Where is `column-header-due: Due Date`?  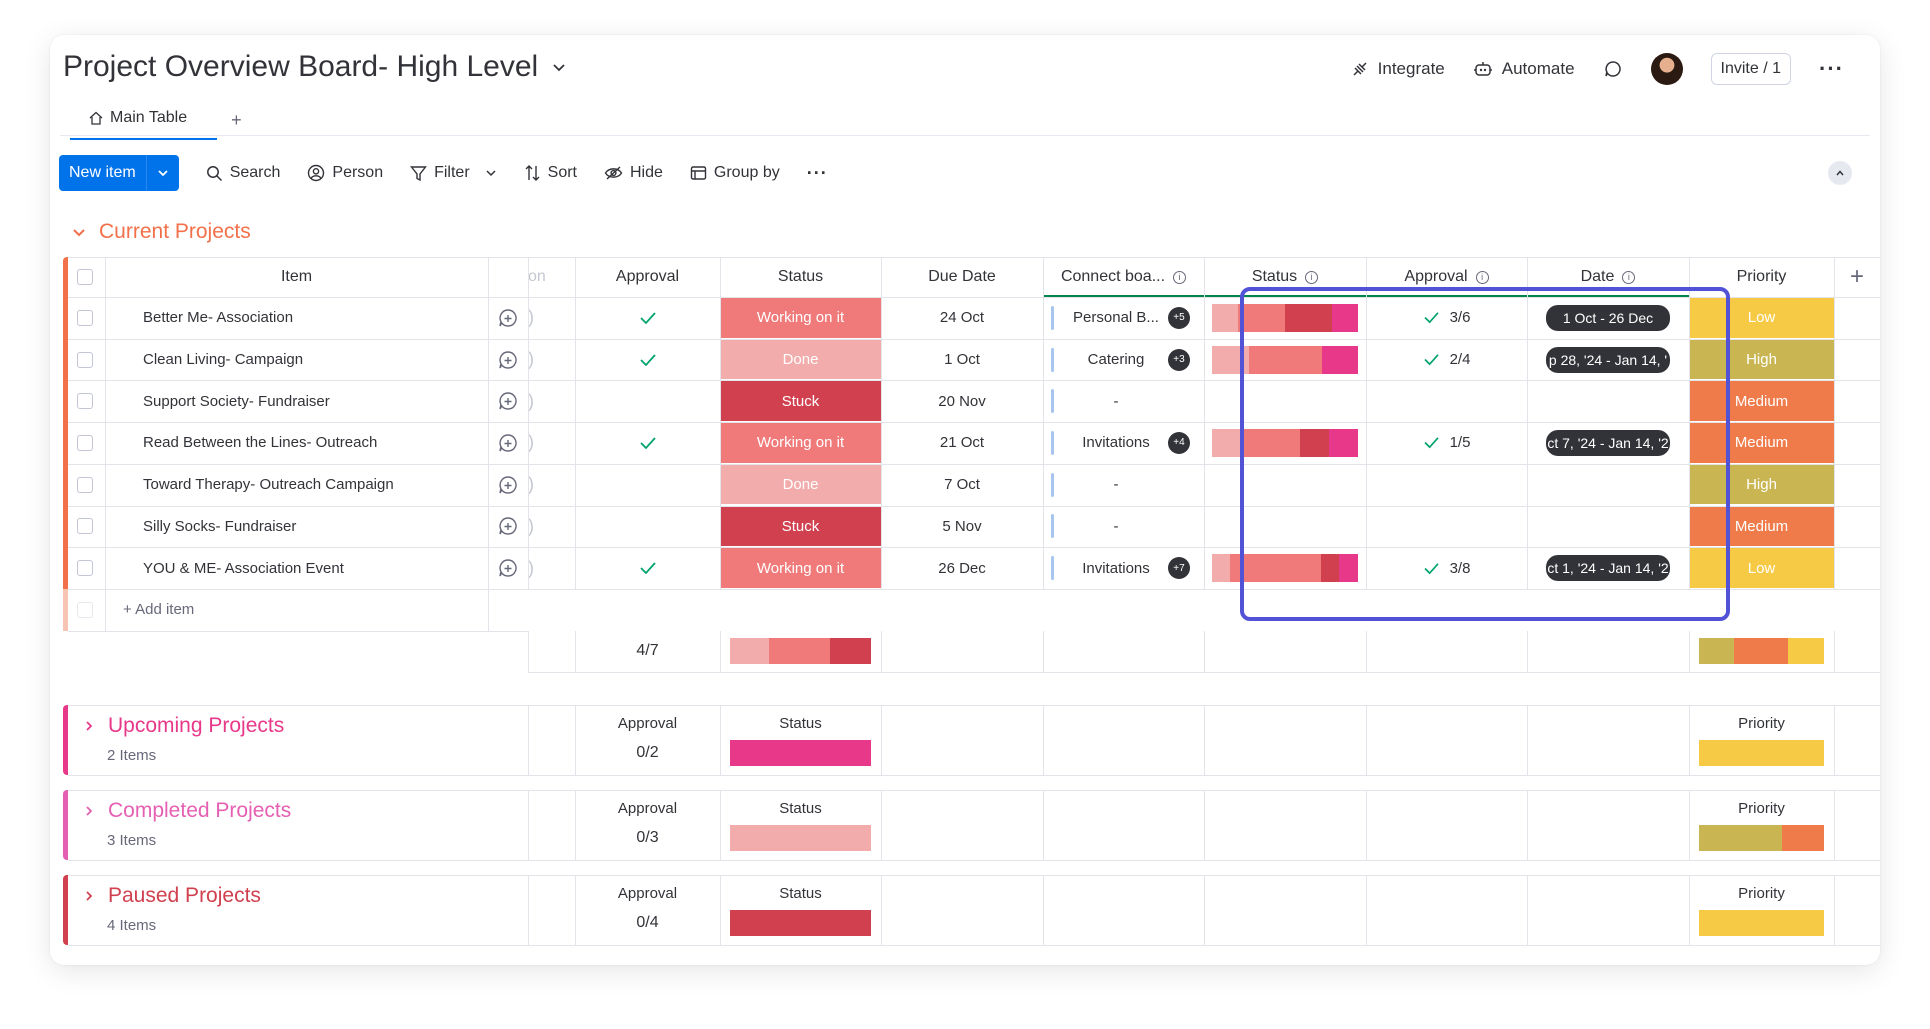
column-header-due: Due Date is located at coordinates (962, 277).